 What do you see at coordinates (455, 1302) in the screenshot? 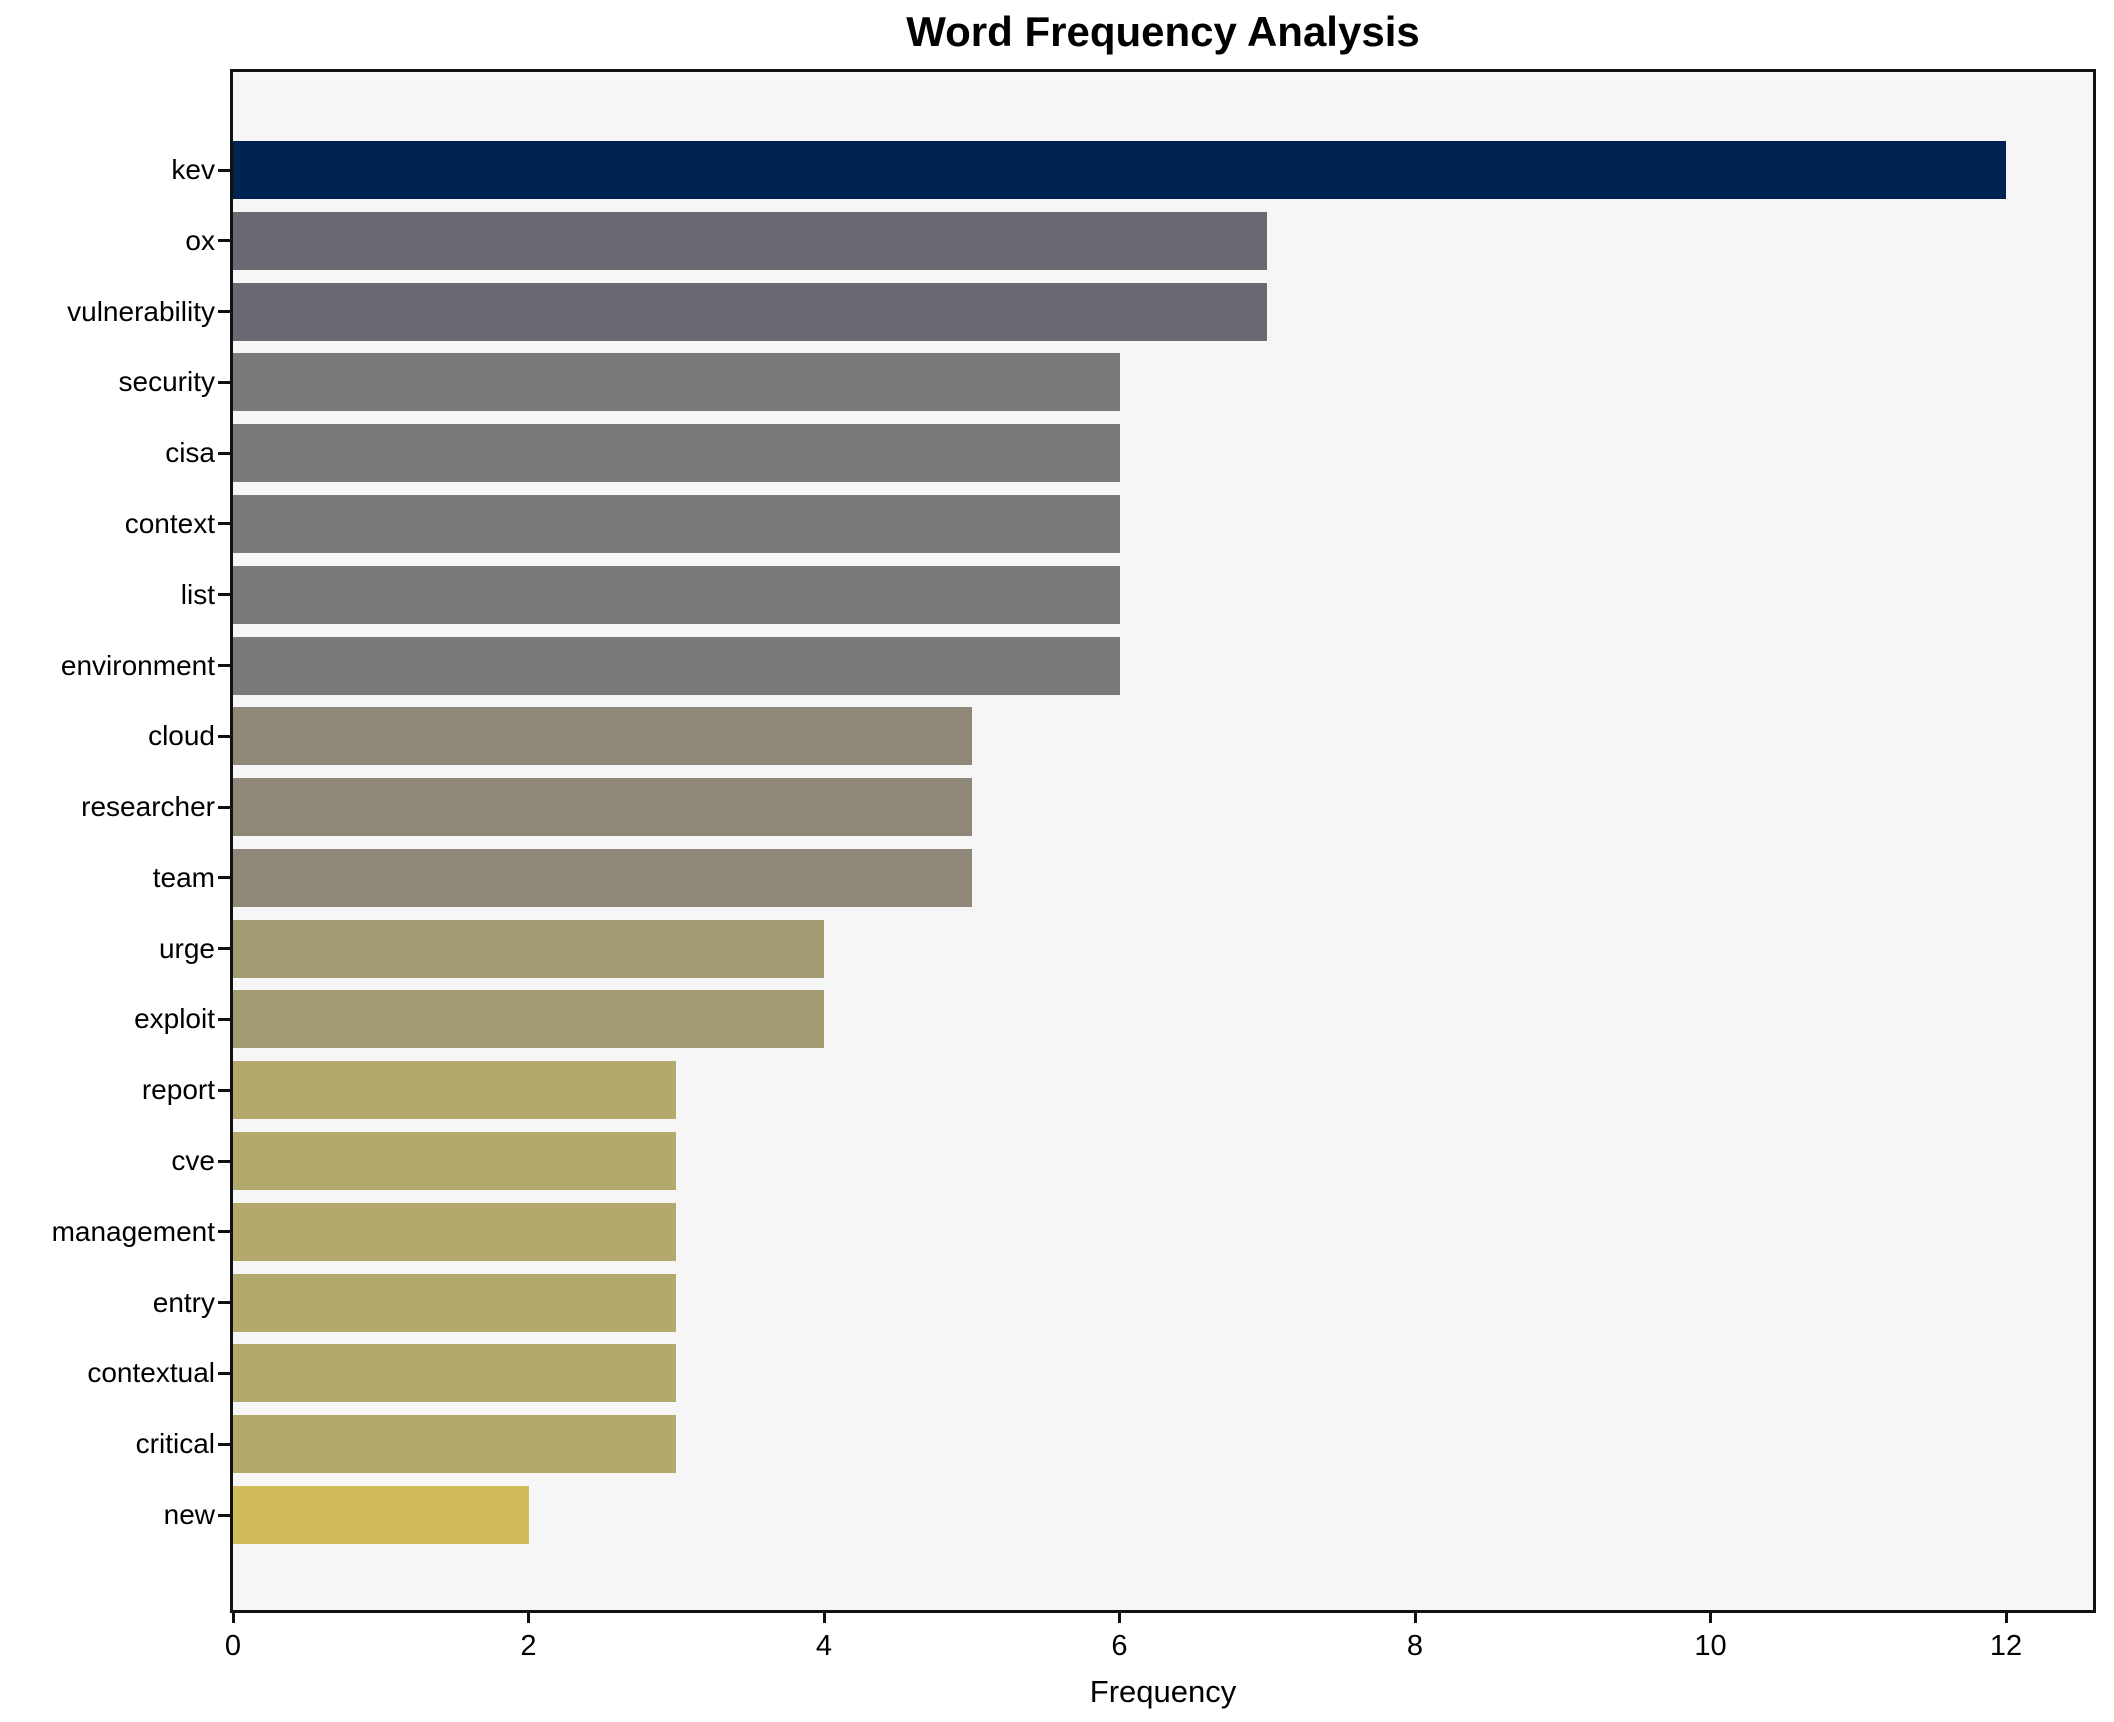
I see `bar-entry` at bounding box center [455, 1302].